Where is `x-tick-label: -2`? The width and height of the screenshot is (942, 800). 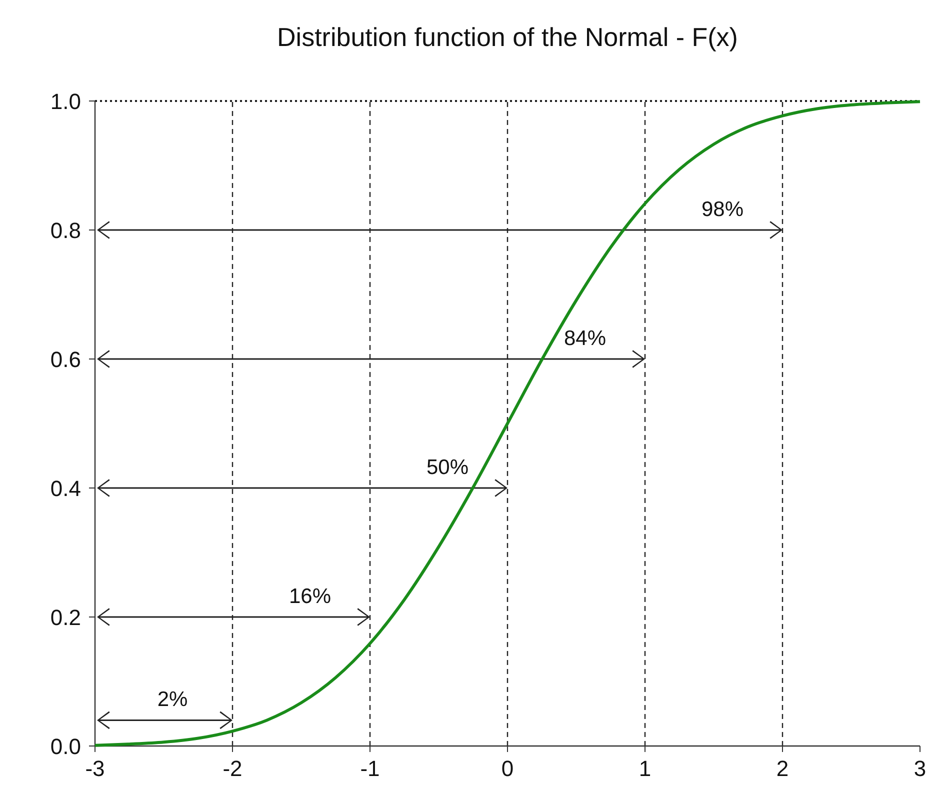
x-tick-label: -2 is located at coordinates (232, 768).